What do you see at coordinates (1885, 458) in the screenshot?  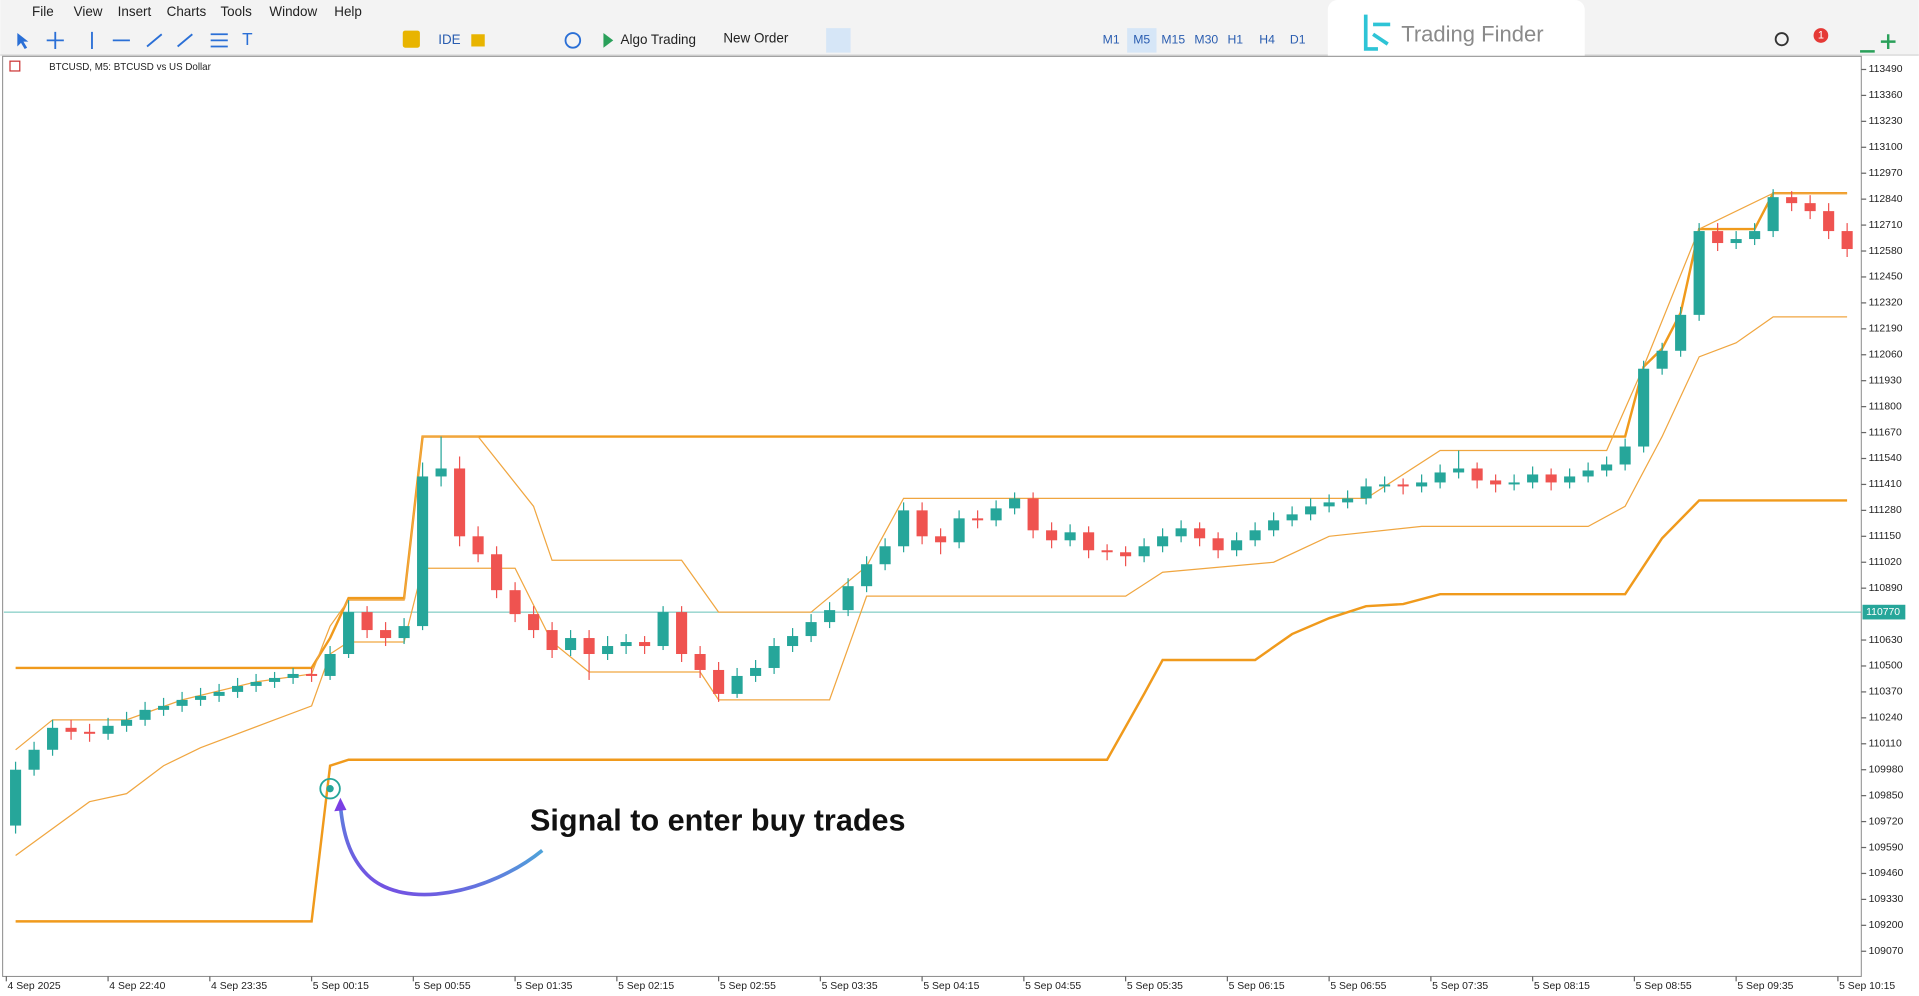 I see `y-tick-label: 111540` at bounding box center [1885, 458].